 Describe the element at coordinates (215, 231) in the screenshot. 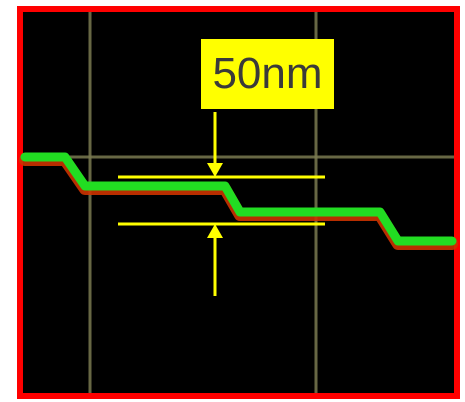

I see `arrow-up-icon` at that location.